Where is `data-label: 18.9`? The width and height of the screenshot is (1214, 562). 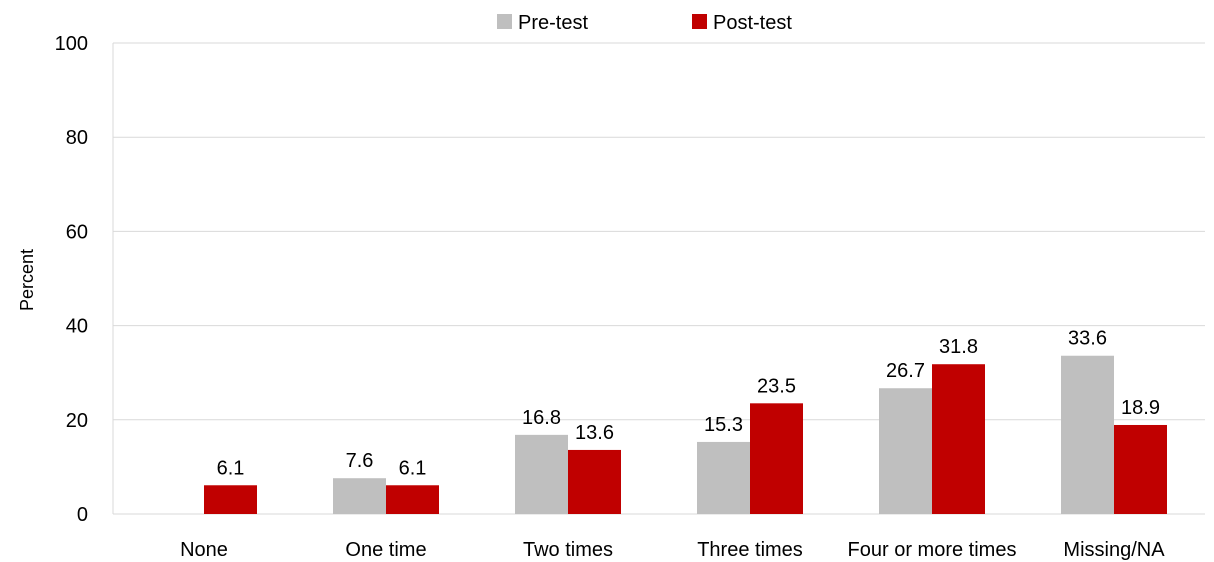
data-label: 18.9 is located at coordinates (1140, 408).